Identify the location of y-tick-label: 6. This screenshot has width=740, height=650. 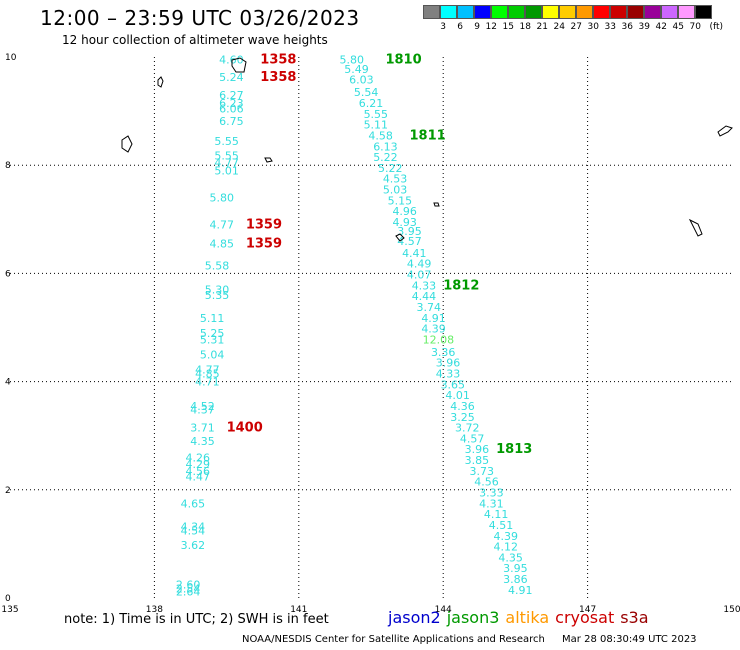
(8, 274).